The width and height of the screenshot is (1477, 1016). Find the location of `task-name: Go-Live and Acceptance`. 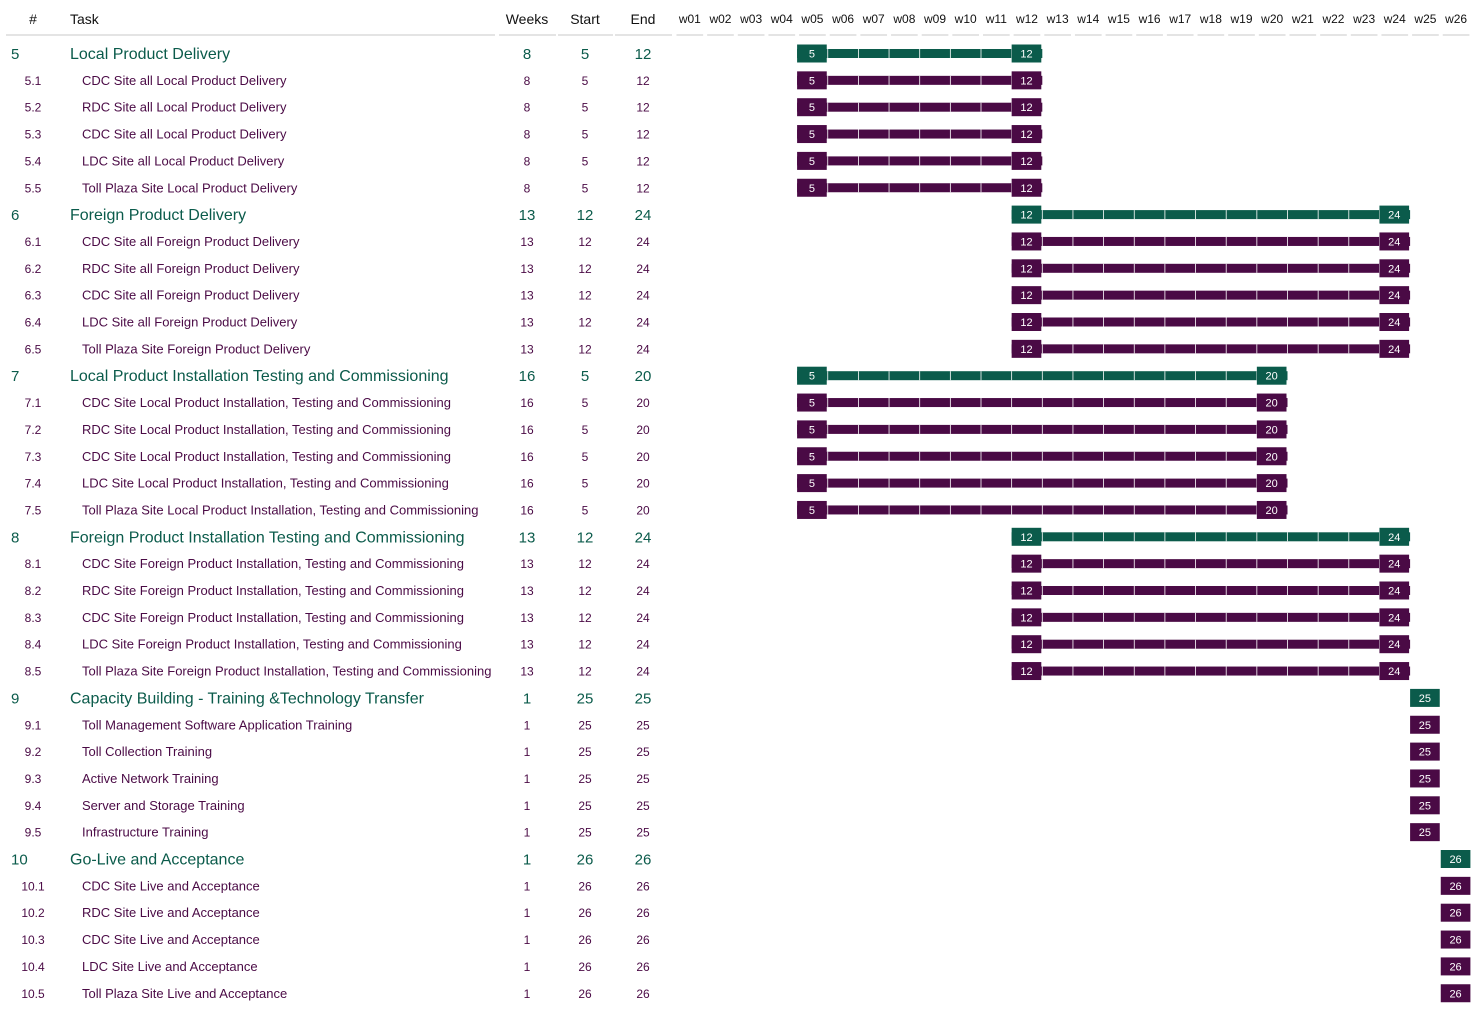

task-name: Go-Live and Acceptance is located at coordinates (157, 860).